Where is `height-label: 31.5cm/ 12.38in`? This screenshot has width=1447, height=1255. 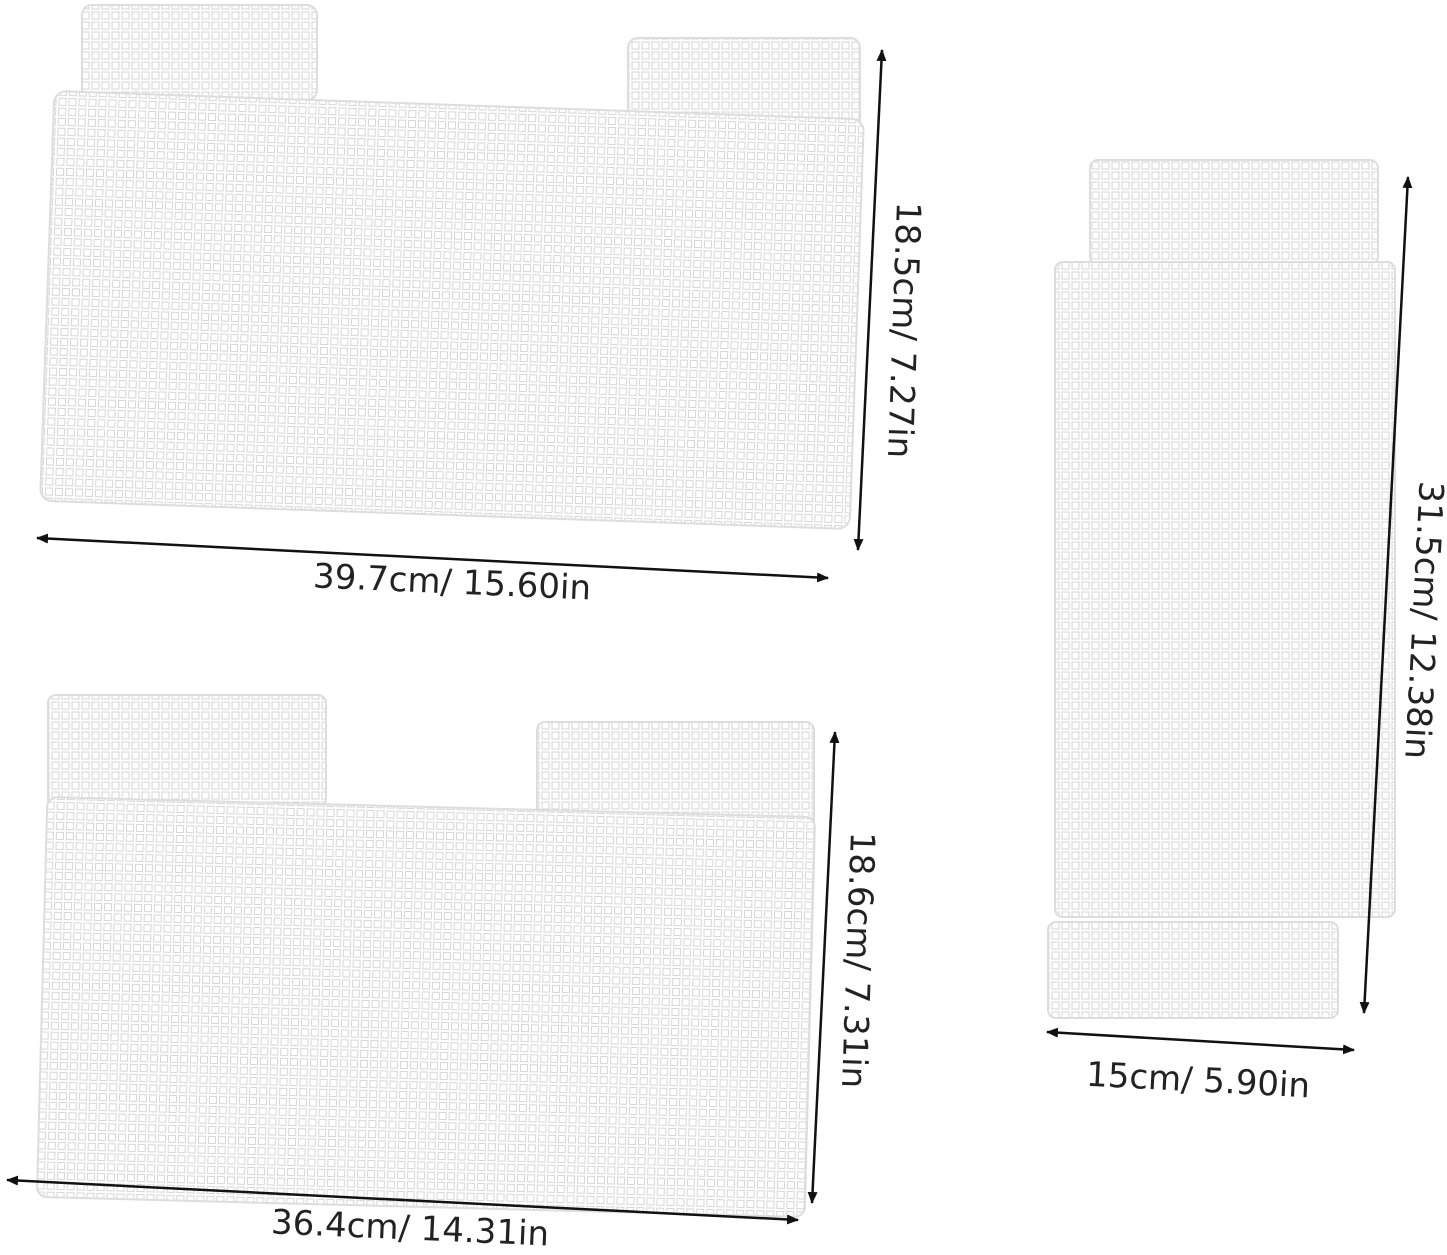
height-label: 31.5cm/ 12.38in is located at coordinates (1421, 620).